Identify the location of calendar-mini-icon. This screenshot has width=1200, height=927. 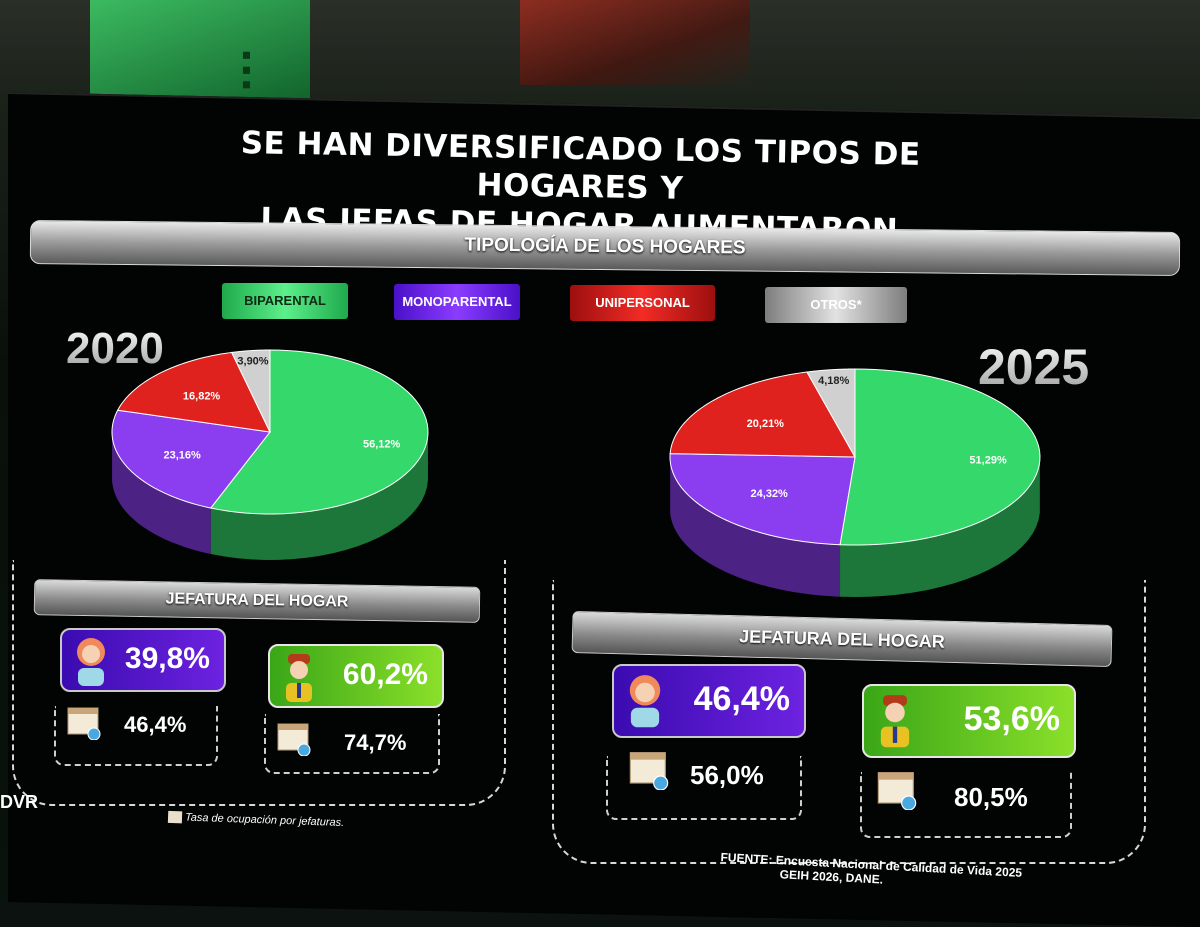
(175, 817).